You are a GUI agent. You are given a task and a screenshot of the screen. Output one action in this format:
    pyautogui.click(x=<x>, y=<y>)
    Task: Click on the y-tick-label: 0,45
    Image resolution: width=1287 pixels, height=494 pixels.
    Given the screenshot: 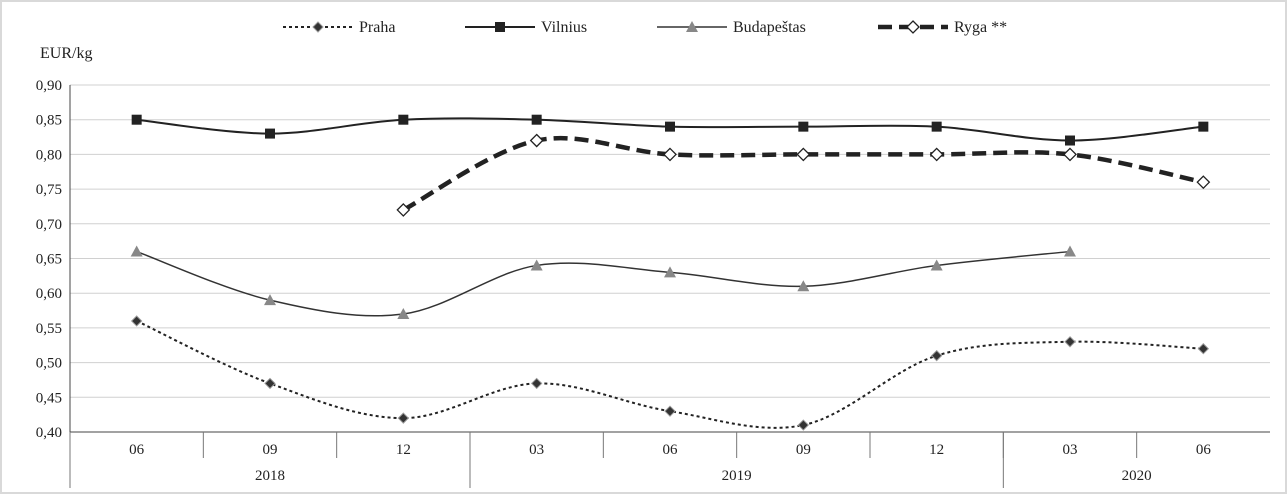 What is the action you would take?
    pyautogui.click(x=49, y=398)
    